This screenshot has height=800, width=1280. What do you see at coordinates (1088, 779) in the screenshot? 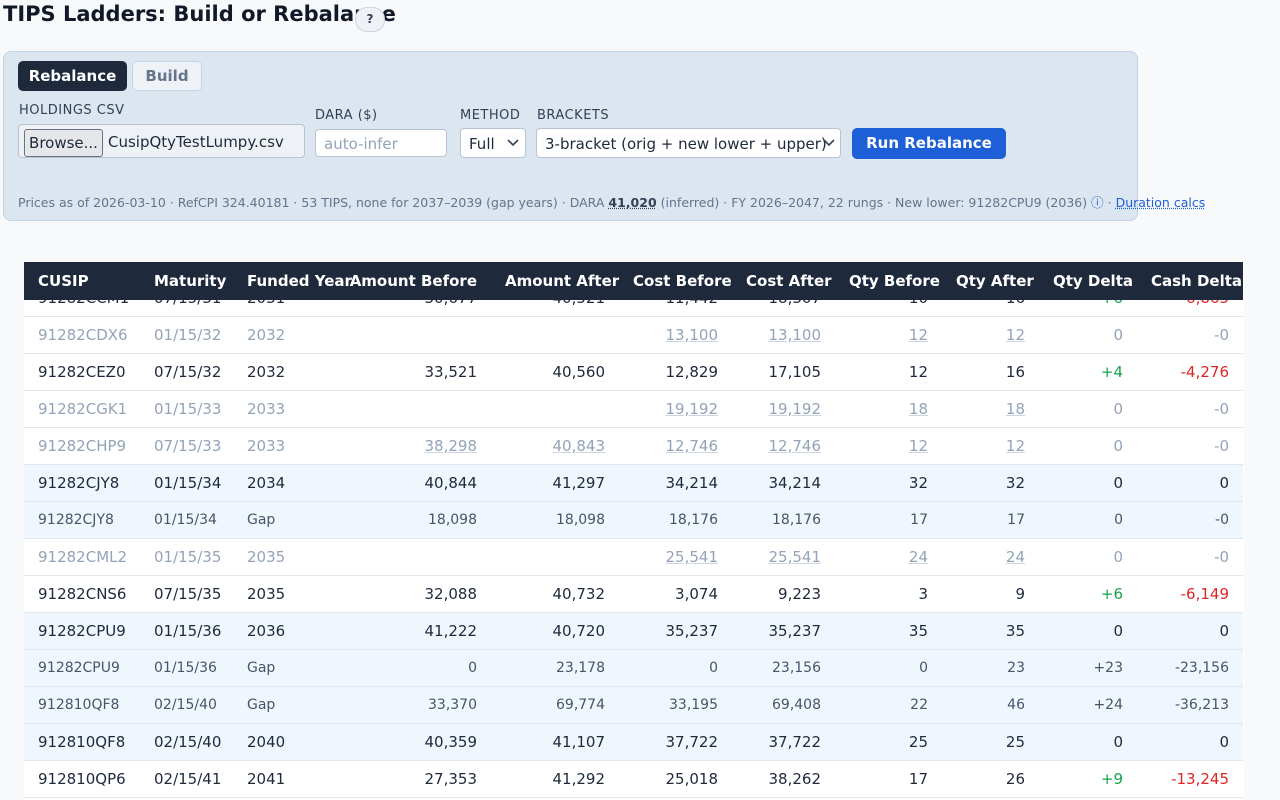
I see `cell: +9` at bounding box center [1088, 779].